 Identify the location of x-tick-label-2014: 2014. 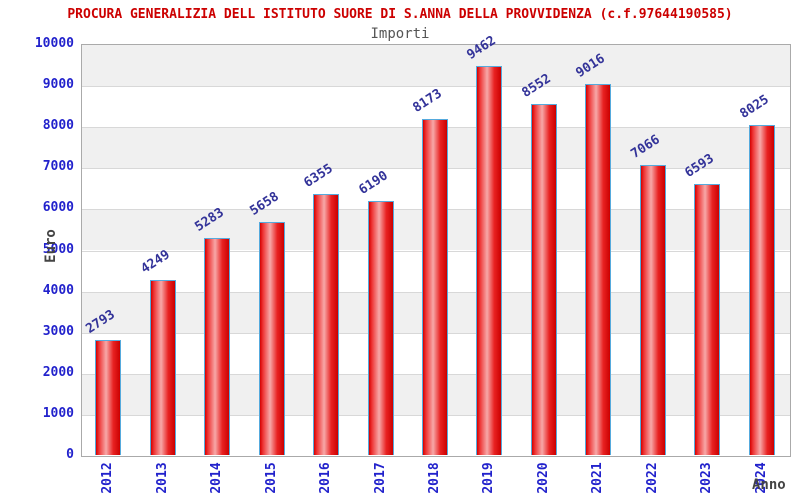
(216, 478).